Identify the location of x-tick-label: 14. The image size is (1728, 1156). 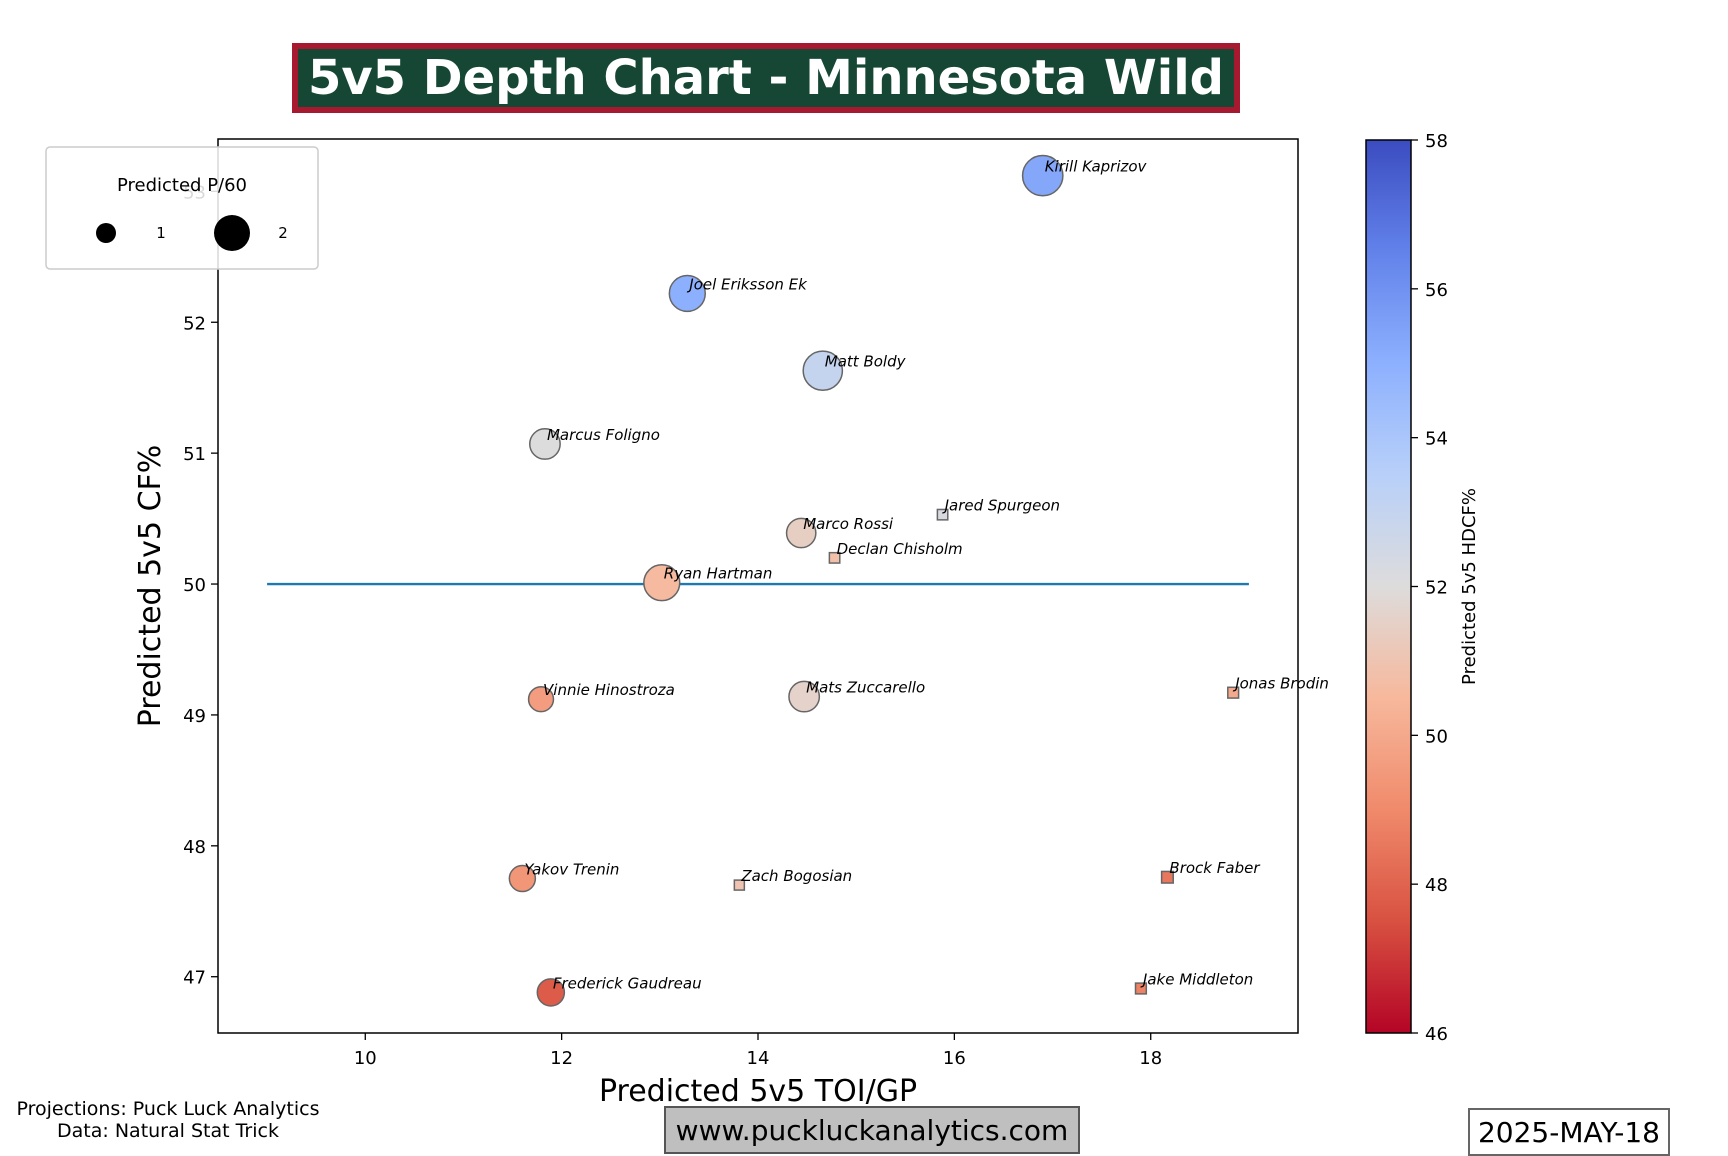
(758, 1058).